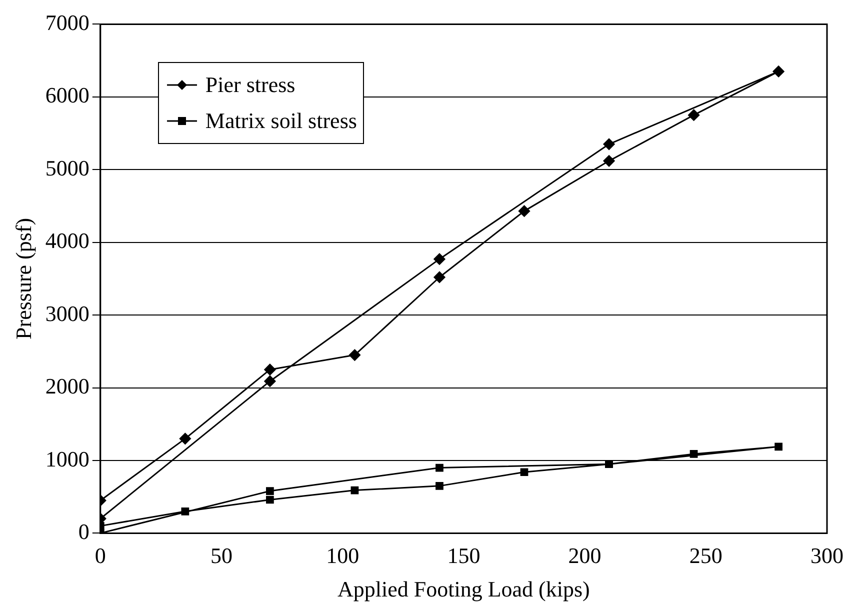  What do you see at coordinates (67, 386) in the screenshot?
I see `y-tick-label: 2000` at bounding box center [67, 386].